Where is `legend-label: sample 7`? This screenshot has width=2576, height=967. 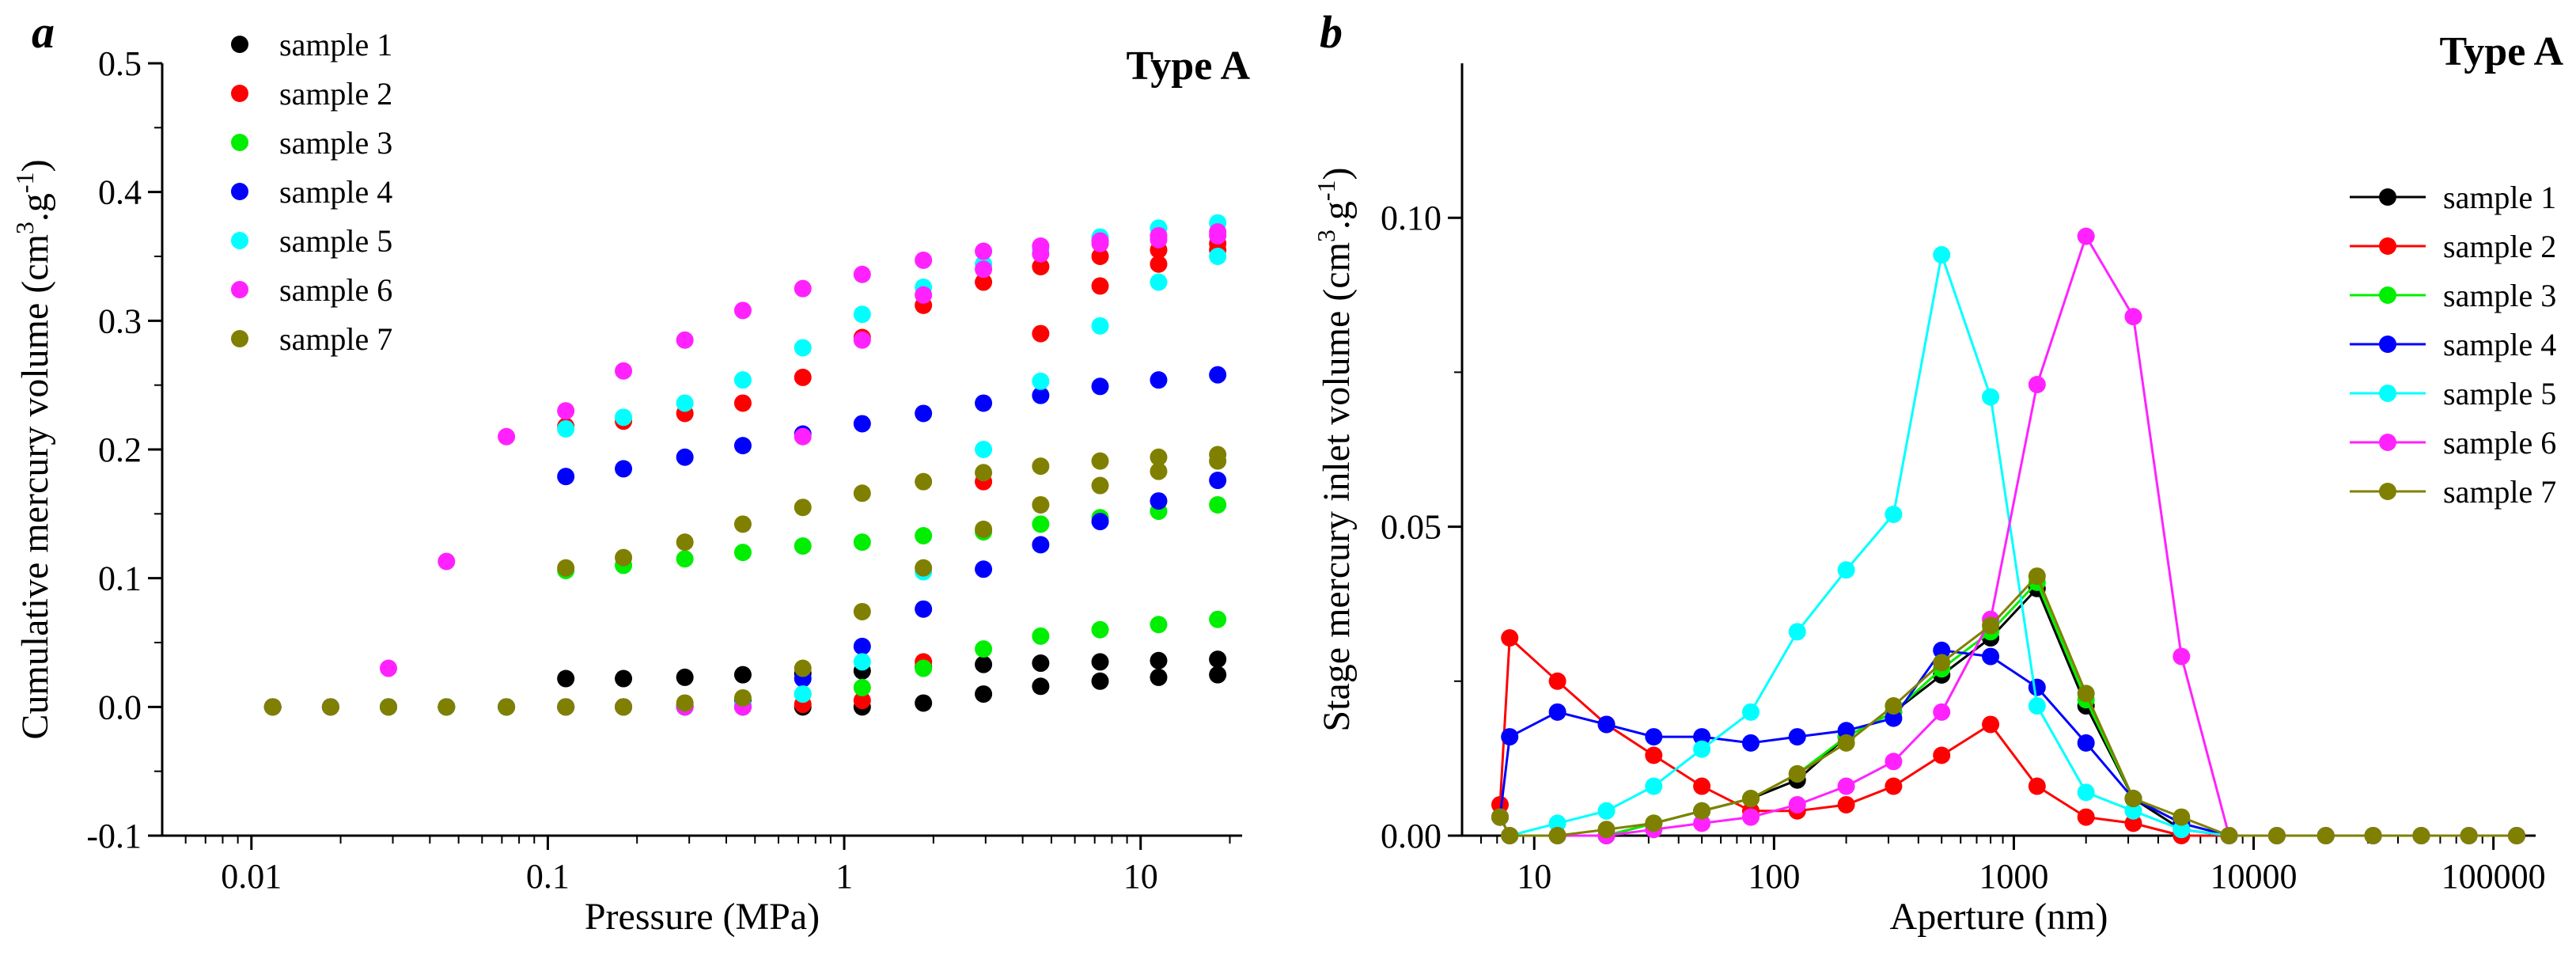 legend-label: sample 7 is located at coordinates (335, 339).